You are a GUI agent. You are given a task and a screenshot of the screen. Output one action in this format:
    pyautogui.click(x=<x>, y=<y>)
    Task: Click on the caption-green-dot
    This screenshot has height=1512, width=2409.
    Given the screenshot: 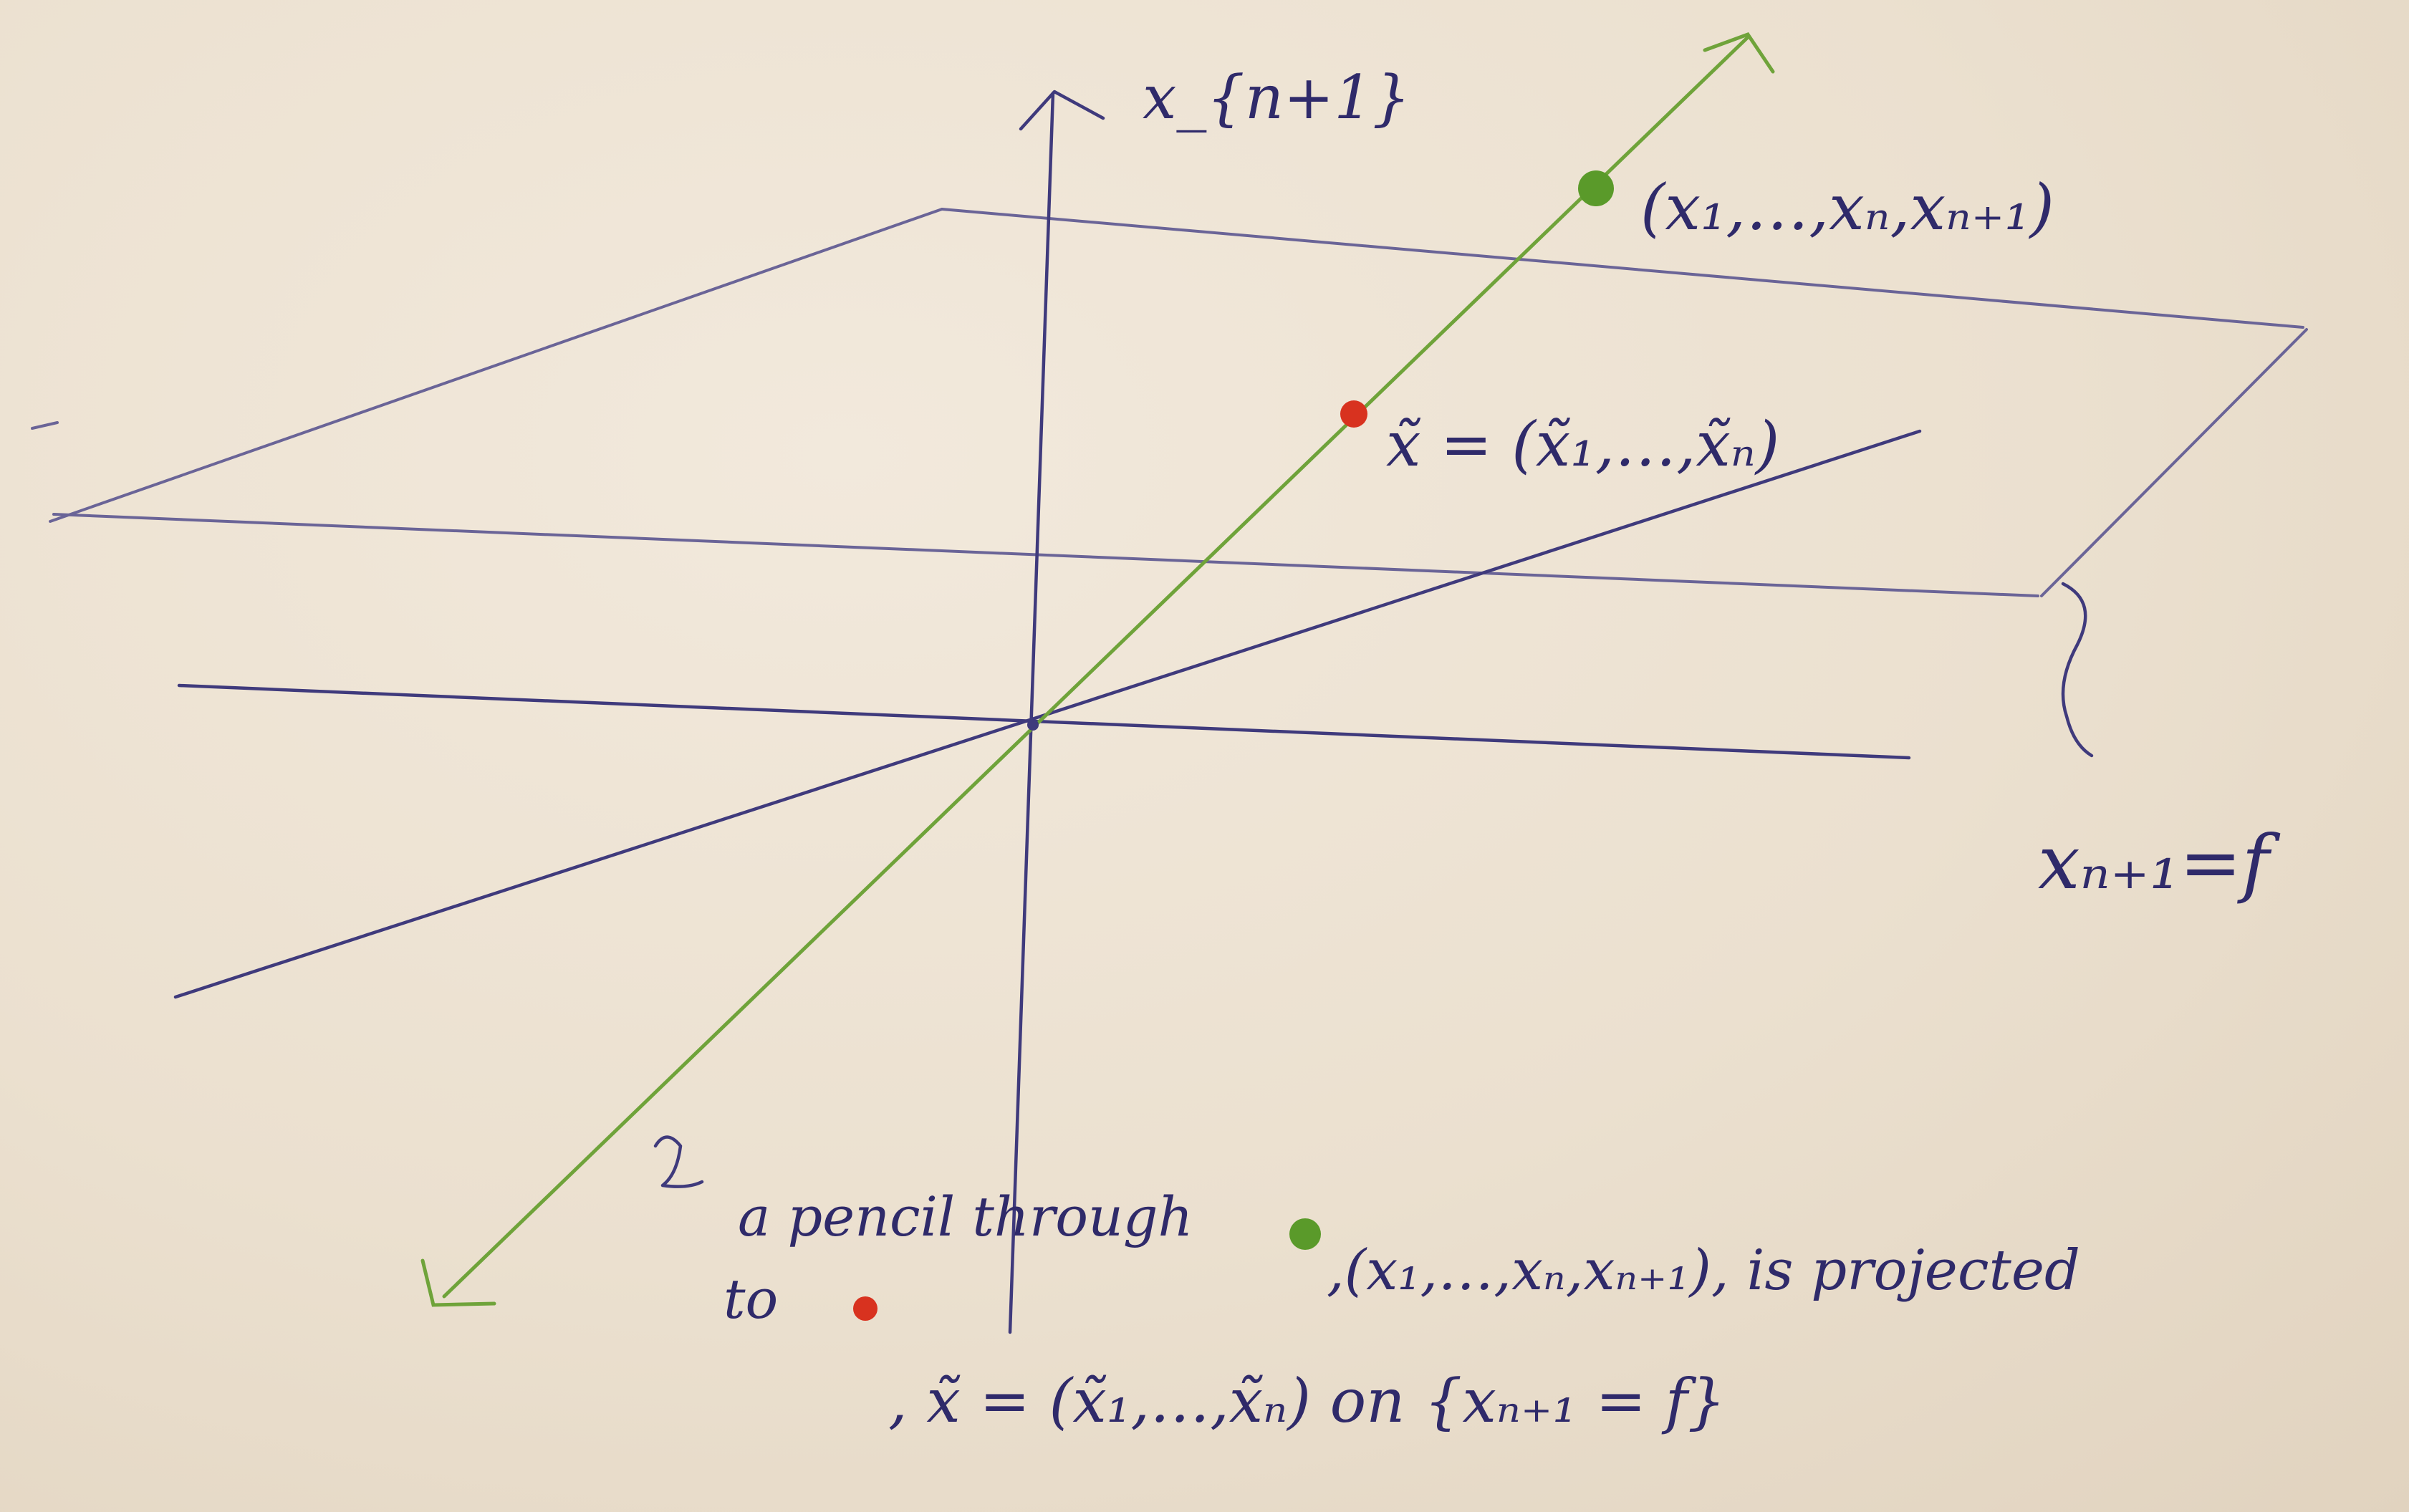 What is the action you would take?
    pyautogui.click(x=1305, y=1234)
    